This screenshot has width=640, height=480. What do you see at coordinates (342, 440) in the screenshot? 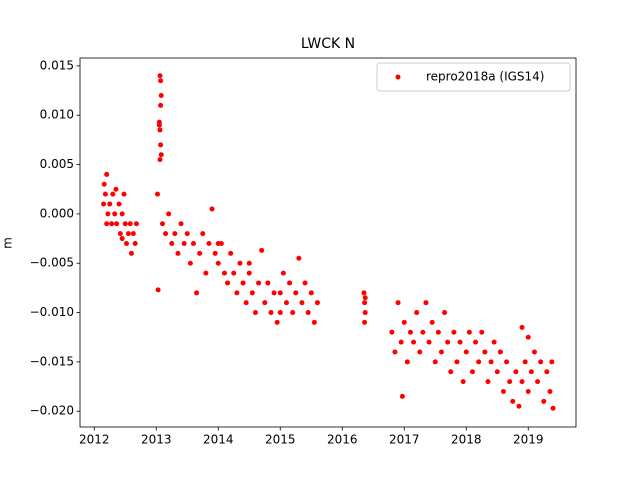
I see `x-tick-label: 2016` at bounding box center [342, 440].